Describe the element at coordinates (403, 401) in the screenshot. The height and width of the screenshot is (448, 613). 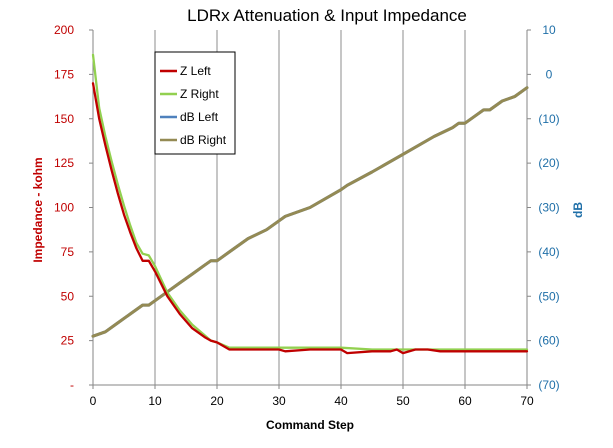
I see `x-tick-label: 50` at that location.